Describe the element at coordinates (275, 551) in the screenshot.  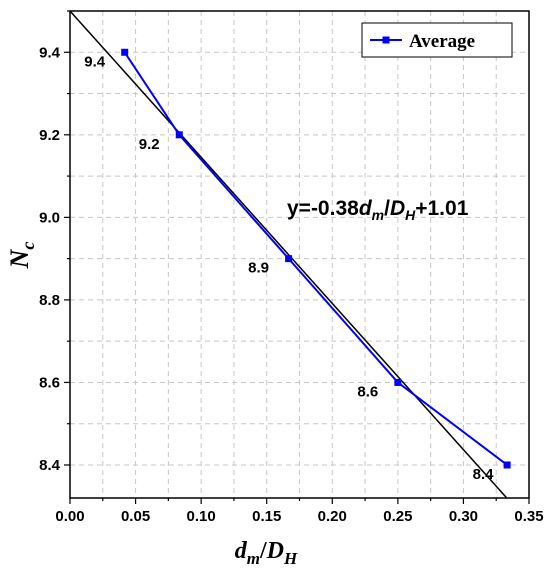
I see `x-title-D: D` at that location.